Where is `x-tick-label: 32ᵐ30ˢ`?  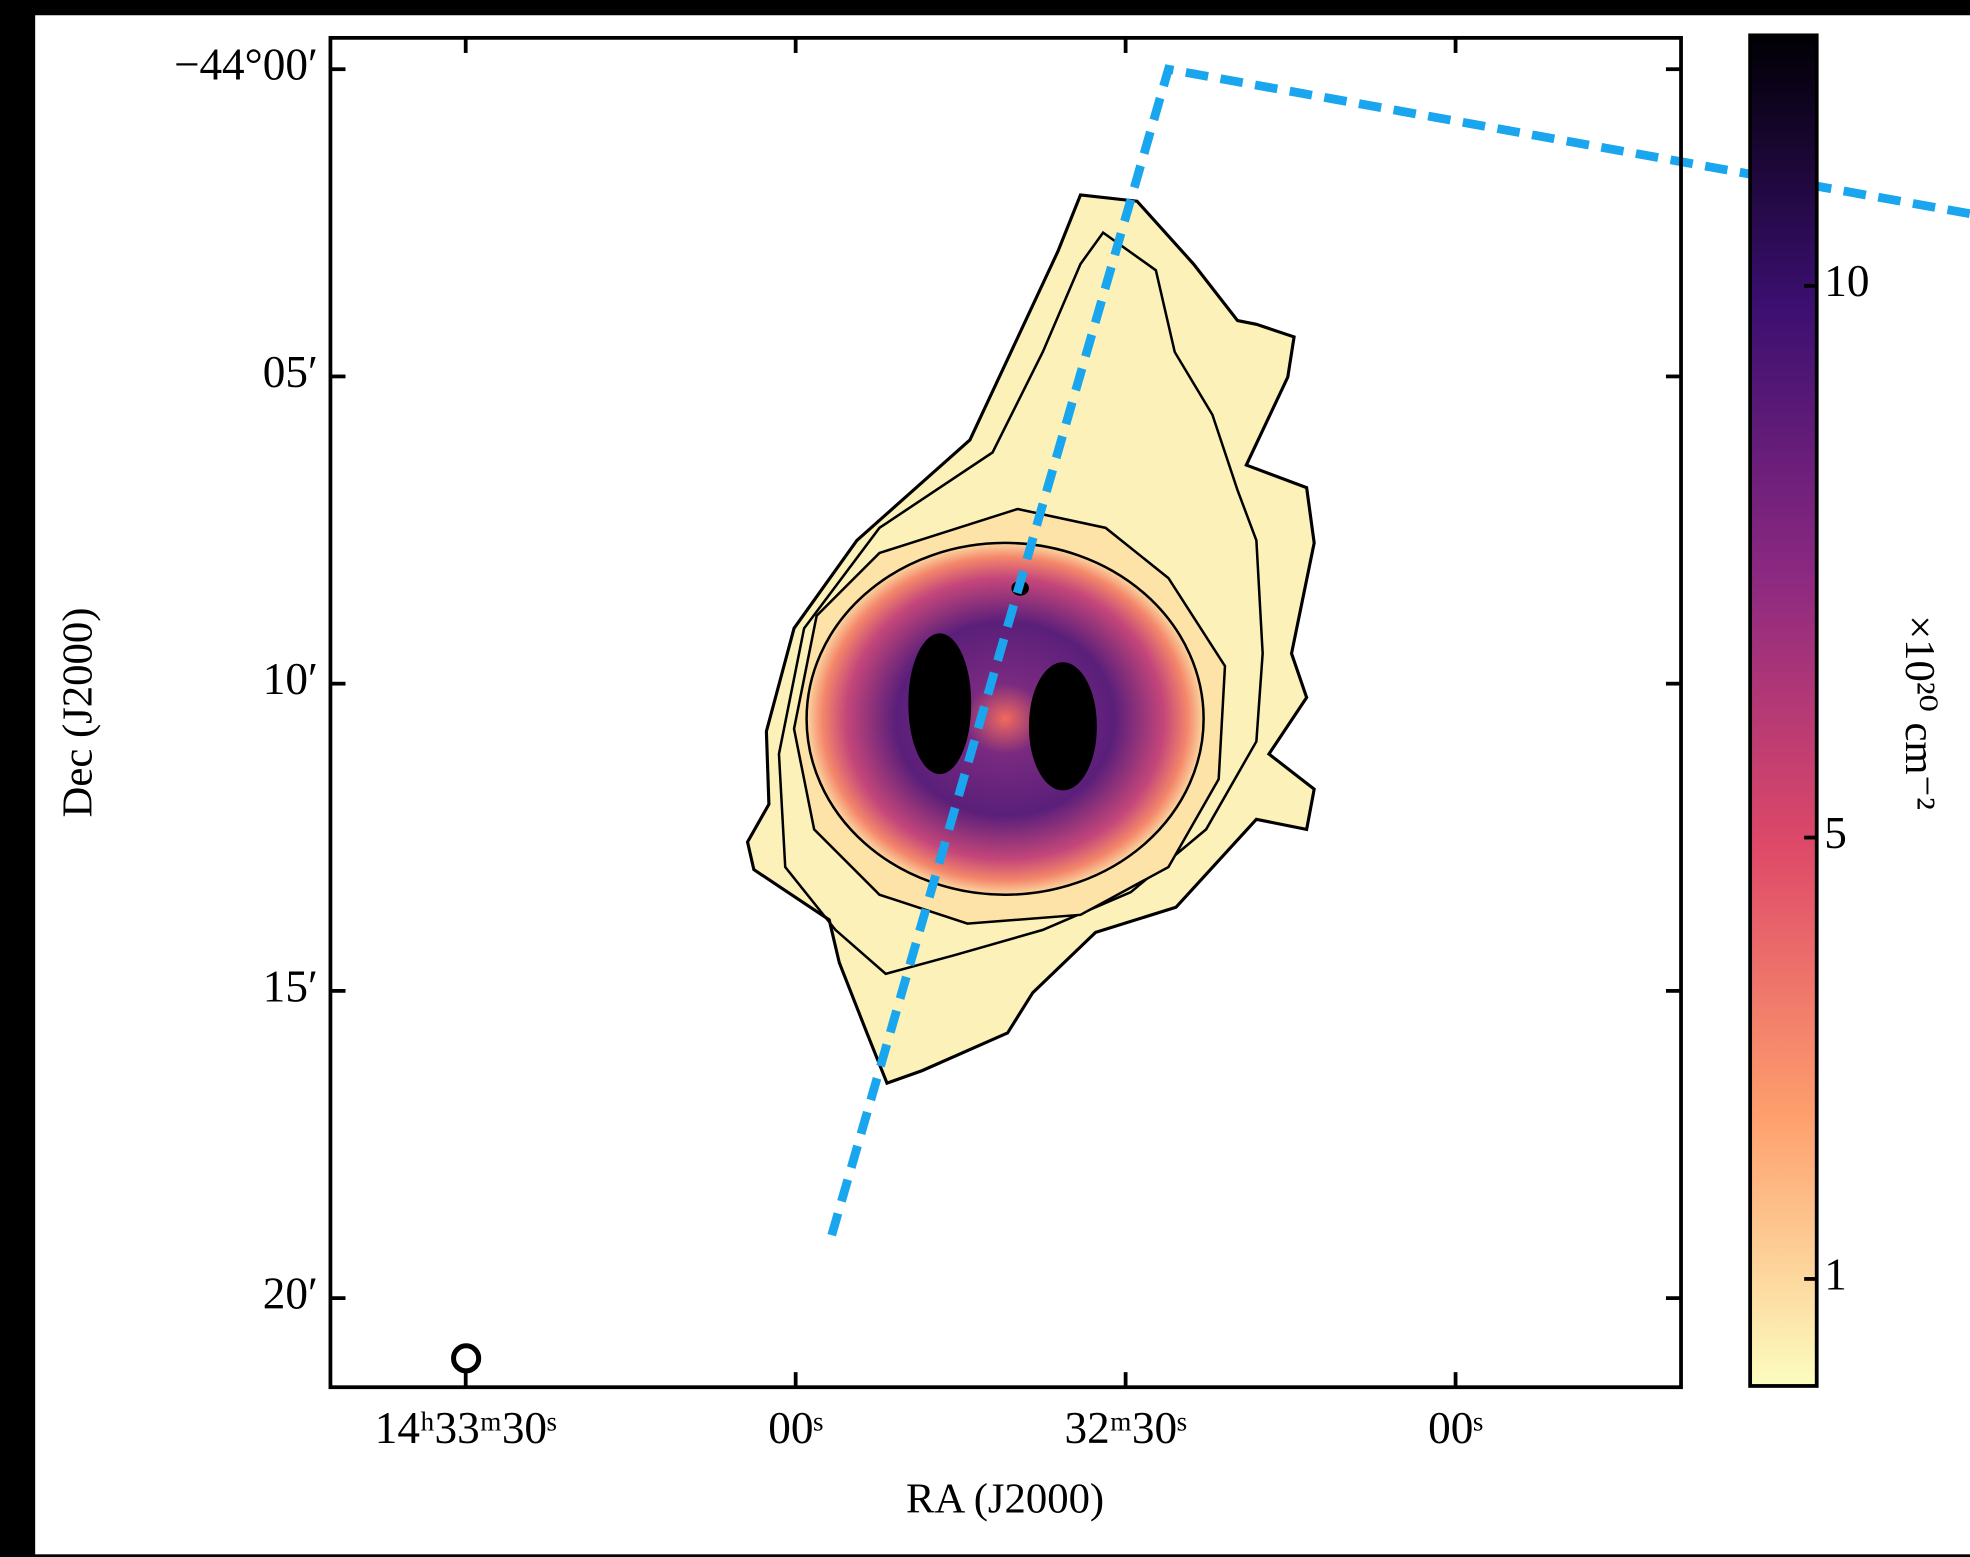
x-tick-label: 32ᵐ30ˢ is located at coordinates (1126, 1428).